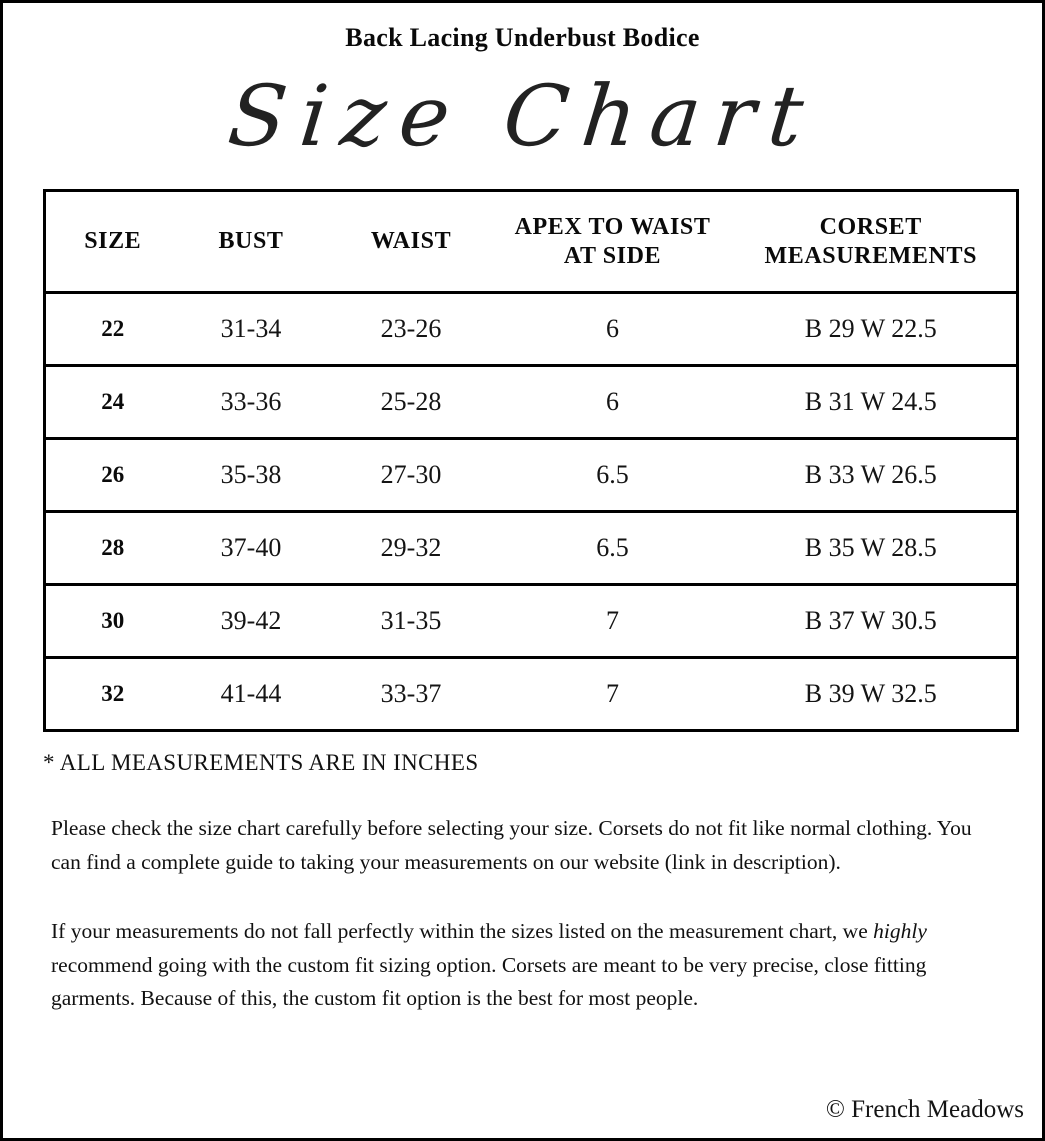 This screenshot has height=1141, width=1045. I want to click on size-cell: 22, so click(113, 328).